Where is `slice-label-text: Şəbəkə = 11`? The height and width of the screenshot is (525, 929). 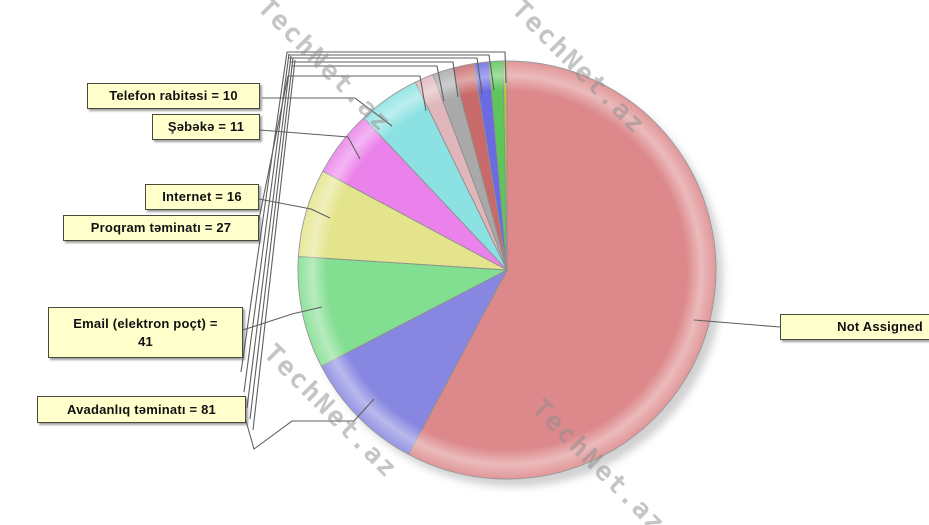
slice-label-text: Şəbəkə = 11 is located at coordinates (206, 127).